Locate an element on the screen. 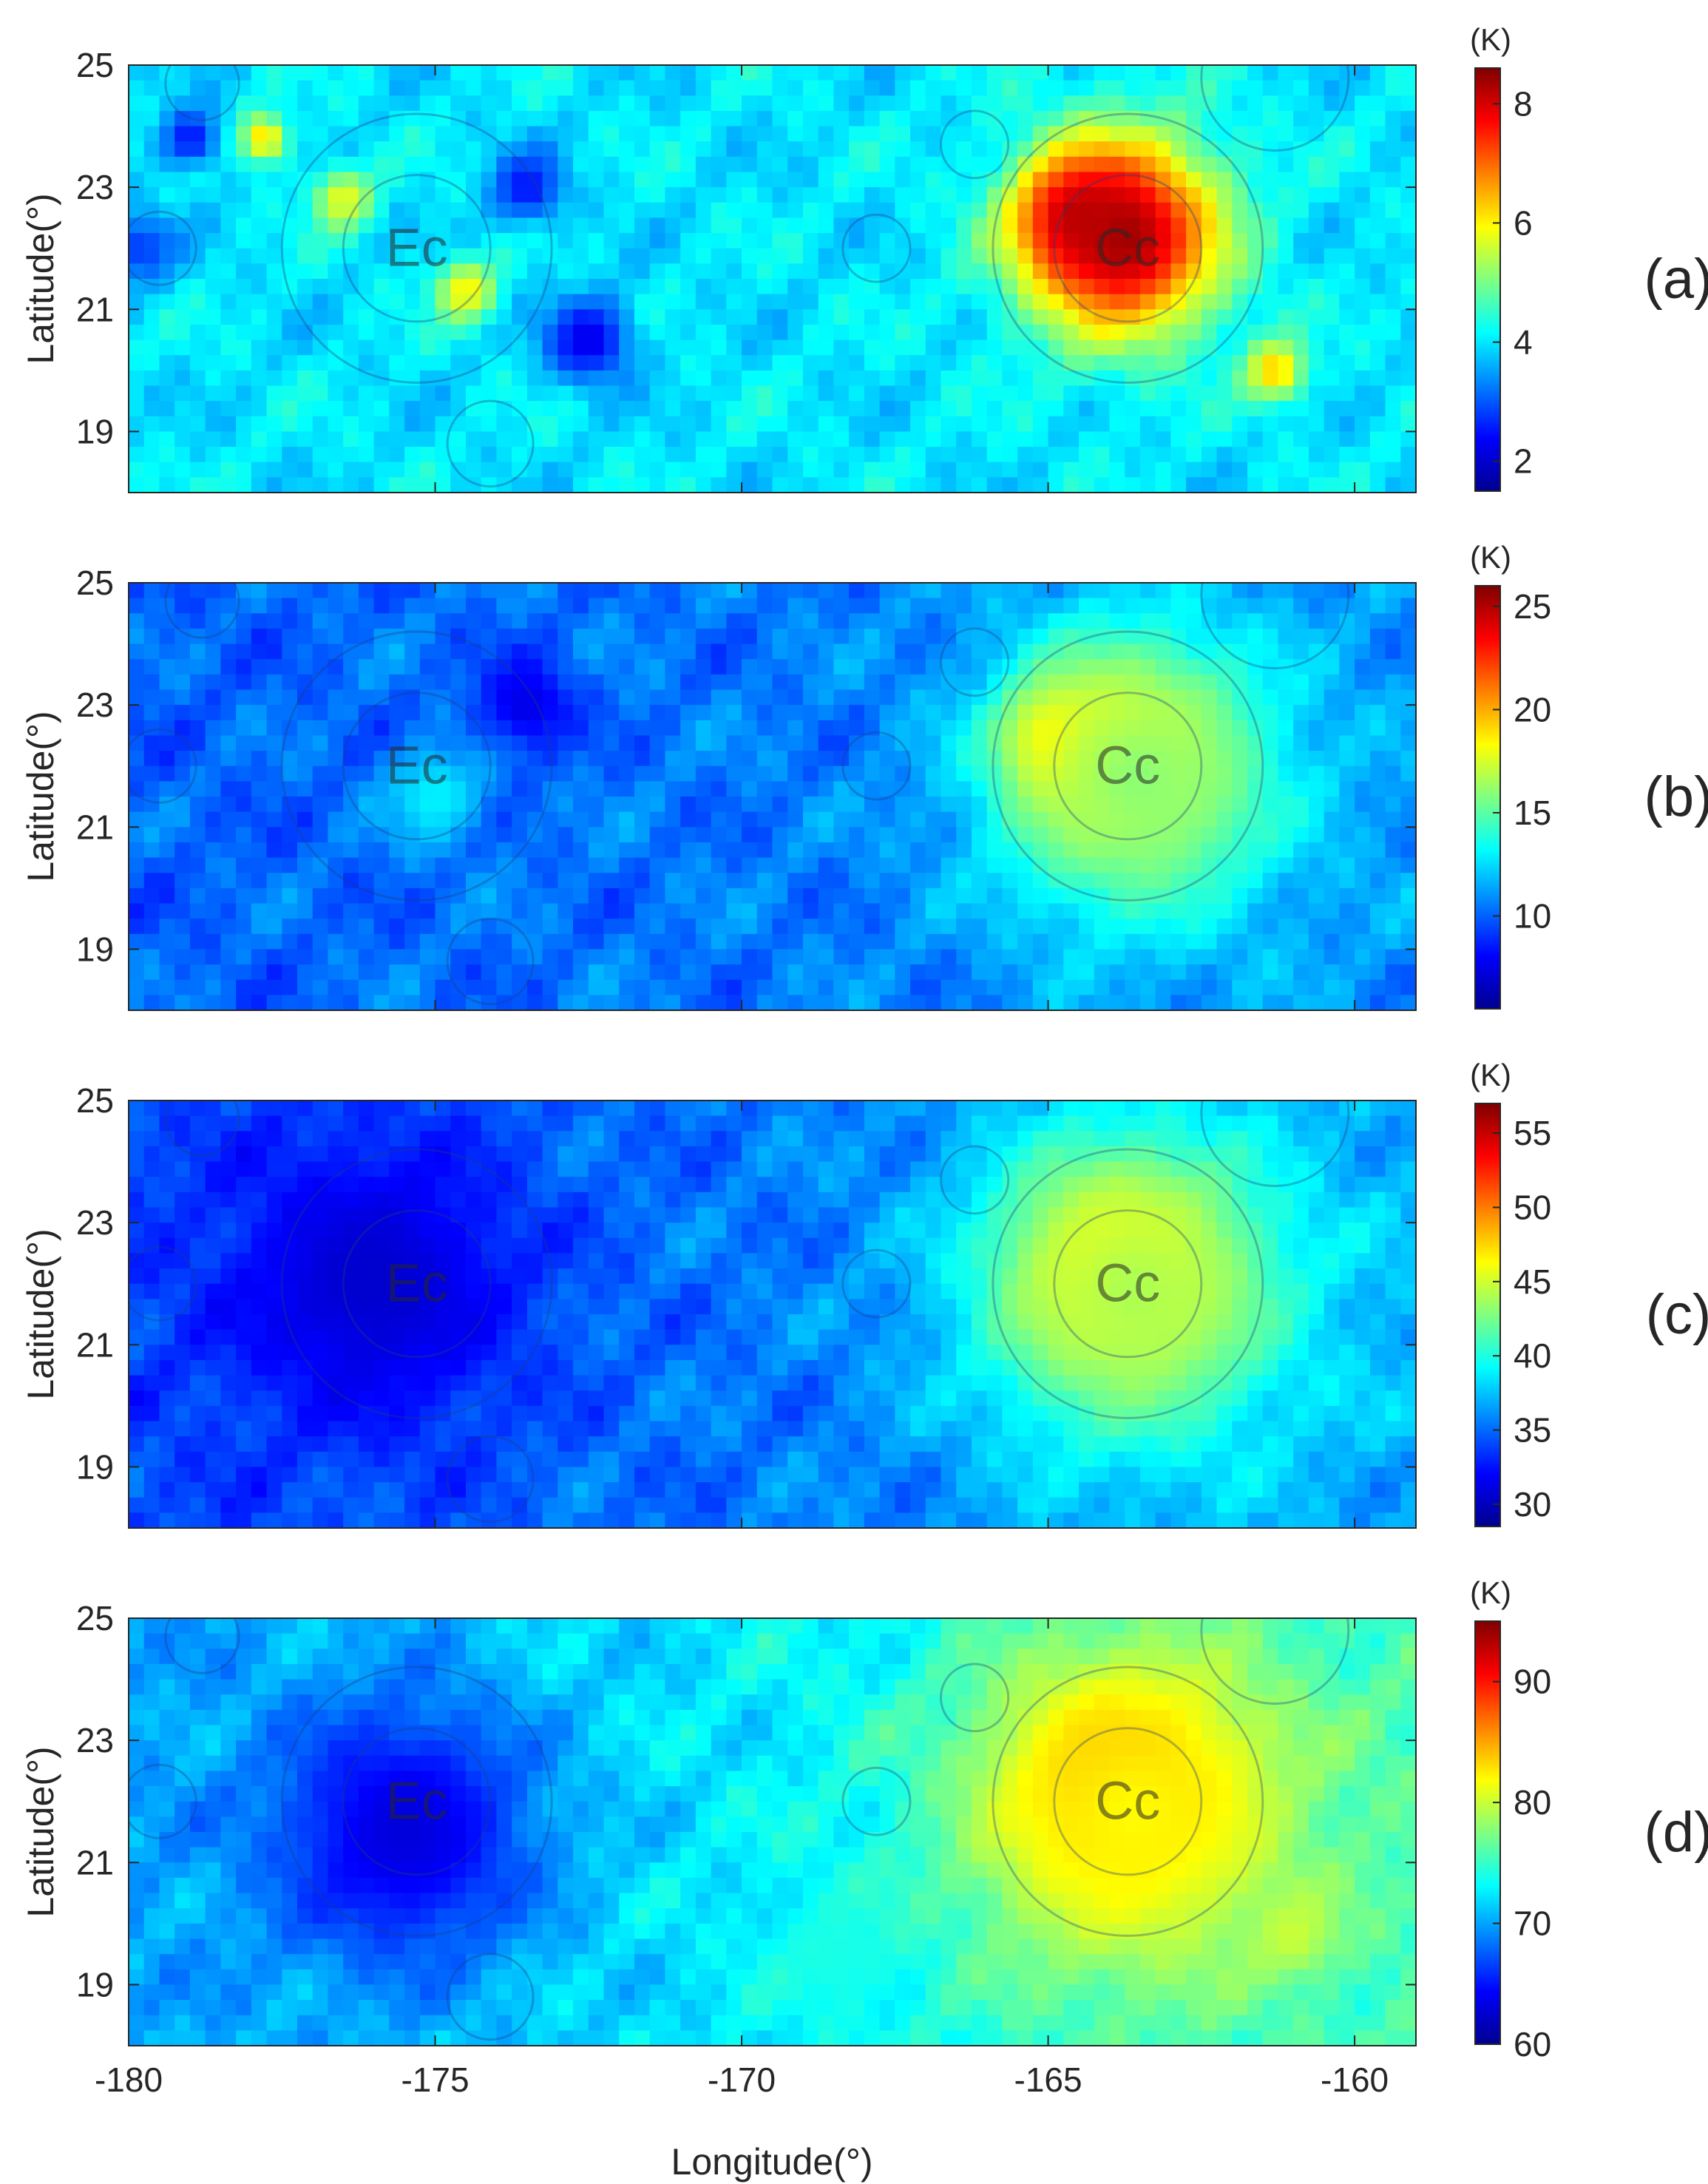  colorbar is located at coordinates (1487, 279).